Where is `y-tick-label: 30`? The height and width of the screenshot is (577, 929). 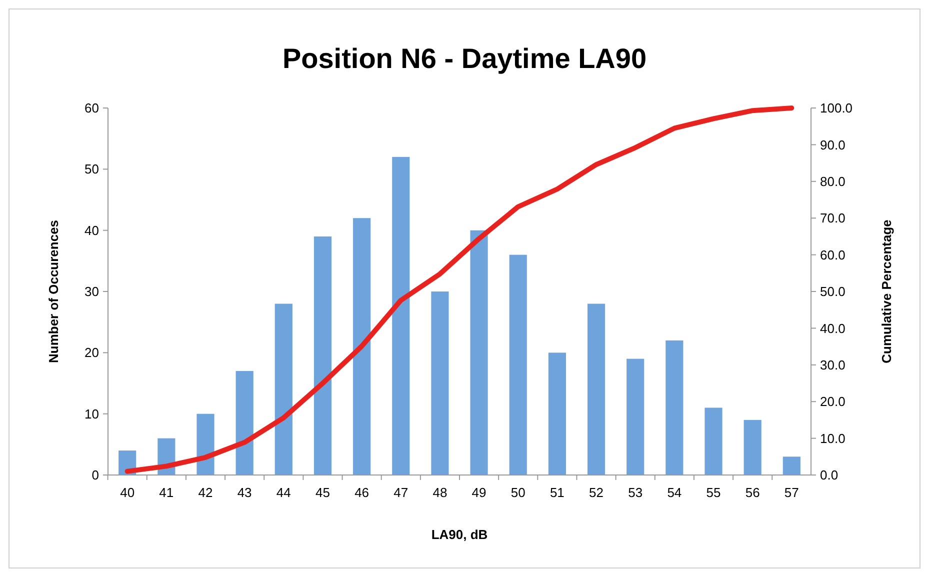
y-tick-label: 30 is located at coordinates (91, 292).